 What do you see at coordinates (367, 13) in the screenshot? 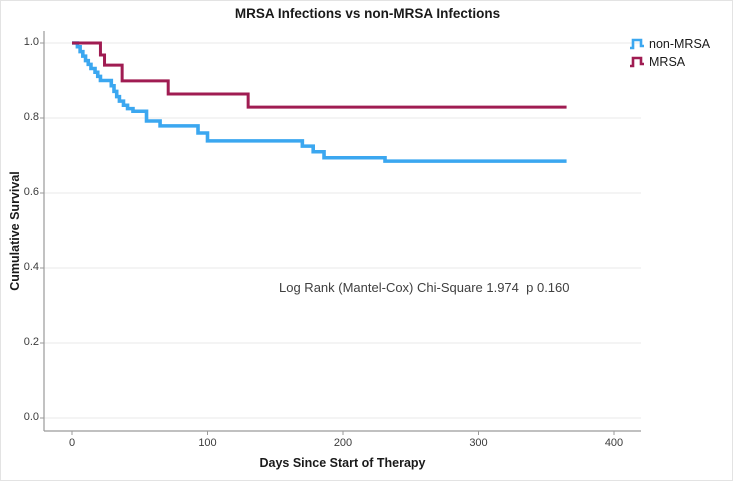
I see `chart-title: MRSA Infections vs non-MRSA Infections` at bounding box center [367, 13].